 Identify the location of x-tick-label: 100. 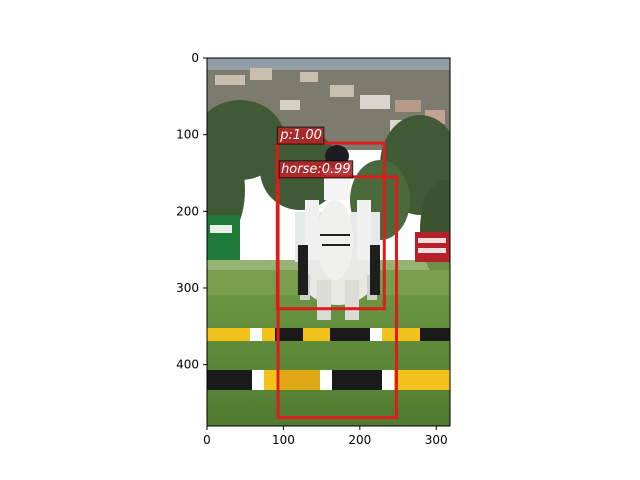
(283, 440).